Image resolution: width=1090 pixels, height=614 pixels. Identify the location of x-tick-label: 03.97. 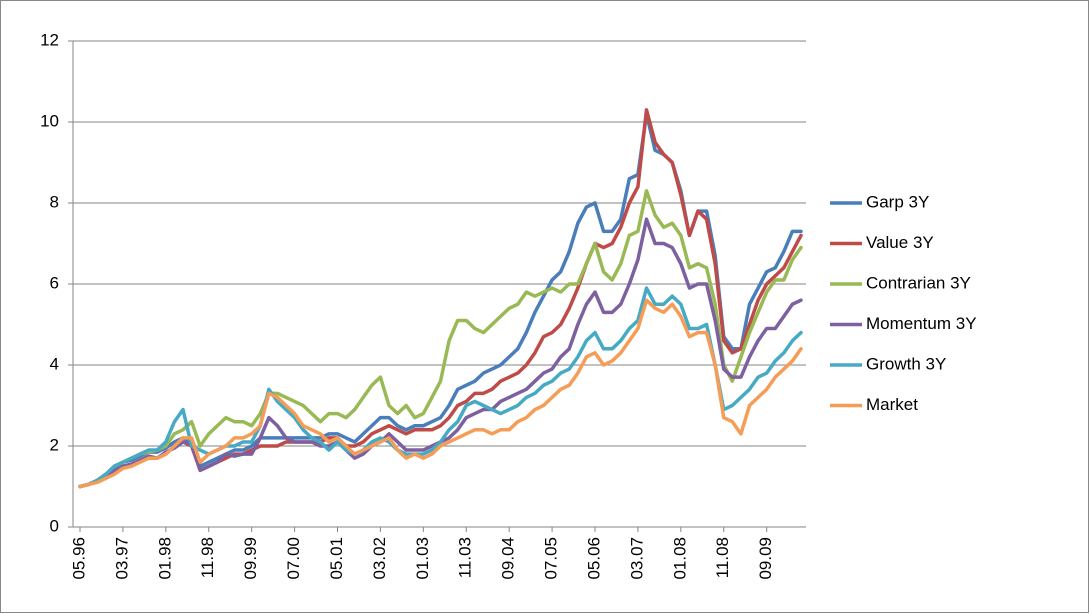
(121, 558).